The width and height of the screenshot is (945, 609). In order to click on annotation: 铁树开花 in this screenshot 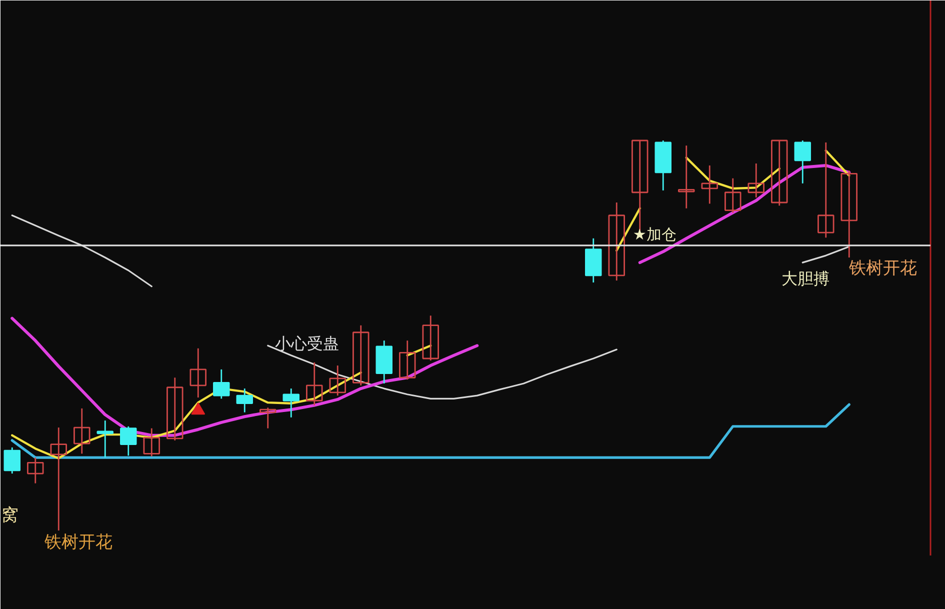, I will do `click(883, 268)`.